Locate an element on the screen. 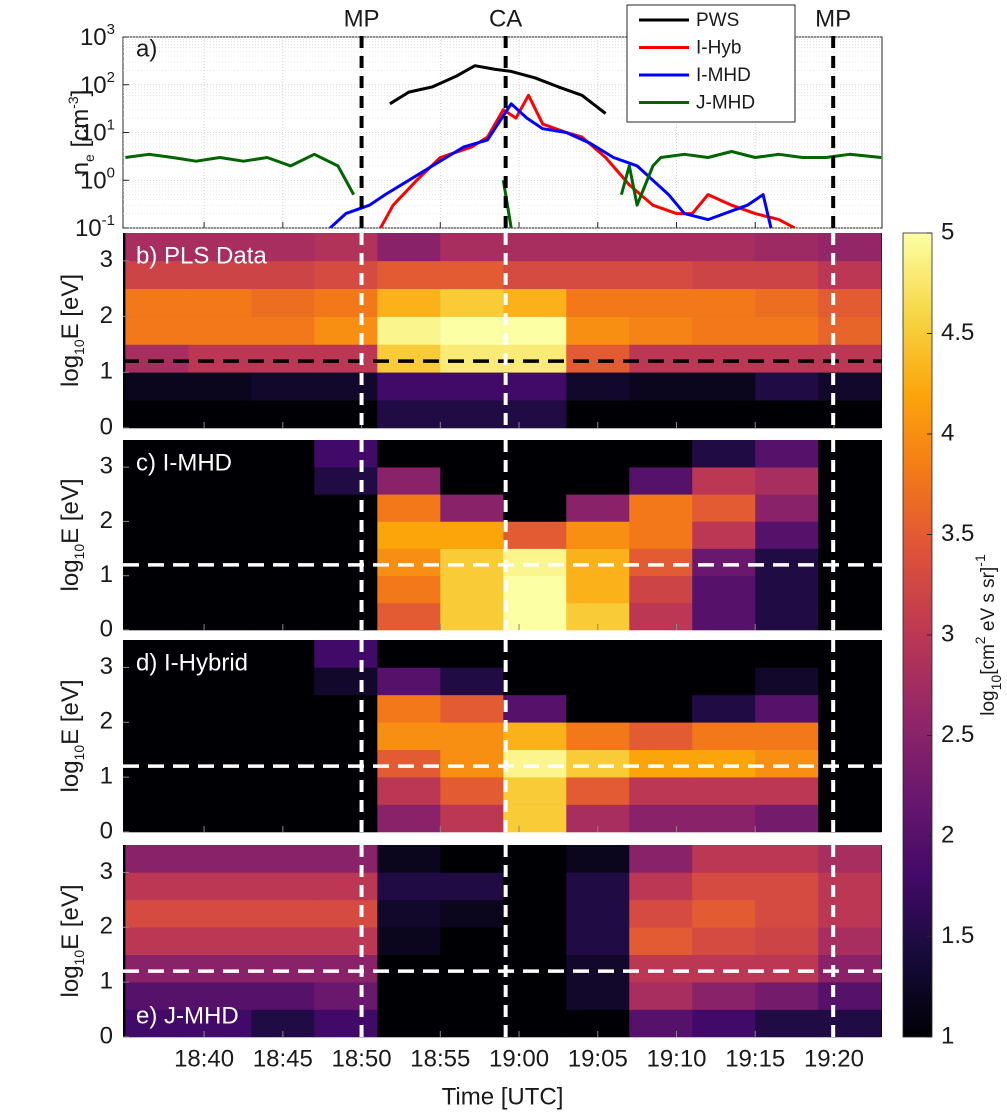  colorbar-label-part: -1 is located at coordinates (980, 560).